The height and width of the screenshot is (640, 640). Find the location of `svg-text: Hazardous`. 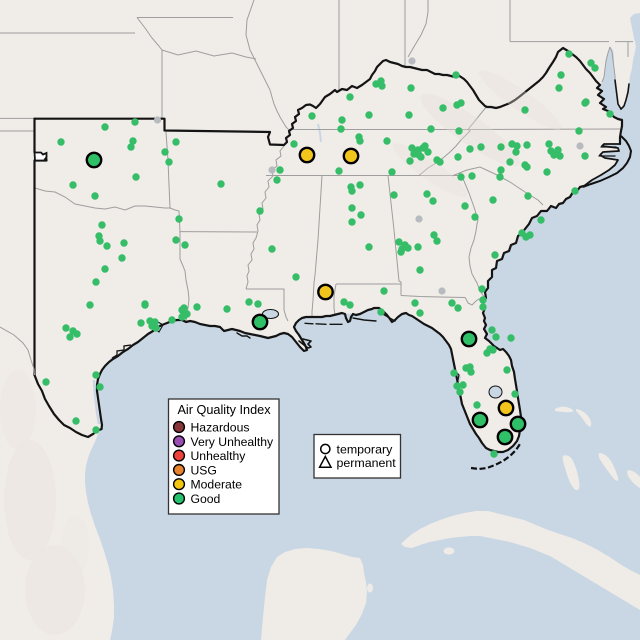

svg-text: Hazardous is located at coordinates (220, 428).